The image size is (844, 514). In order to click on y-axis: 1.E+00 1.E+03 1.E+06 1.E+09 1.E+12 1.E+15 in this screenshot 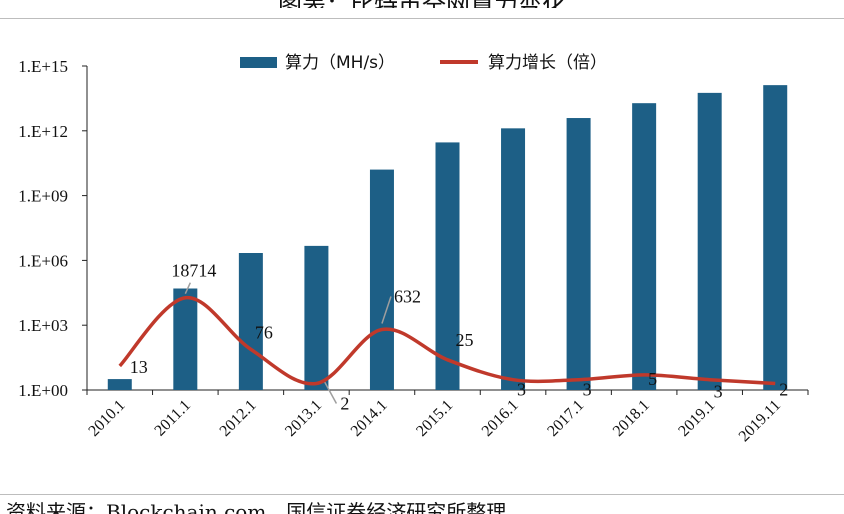, I will do `click(53, 228)`.